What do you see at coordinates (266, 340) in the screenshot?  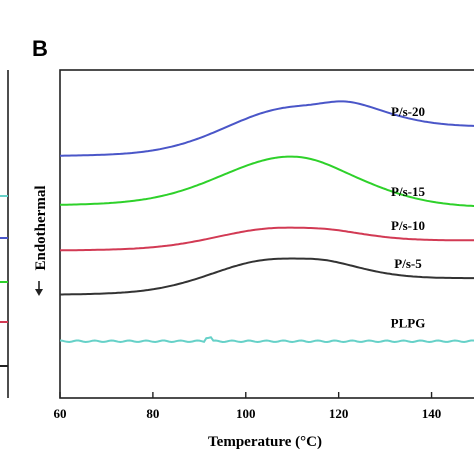 I see `series-line-plpg` at bounding box center [266, 340].